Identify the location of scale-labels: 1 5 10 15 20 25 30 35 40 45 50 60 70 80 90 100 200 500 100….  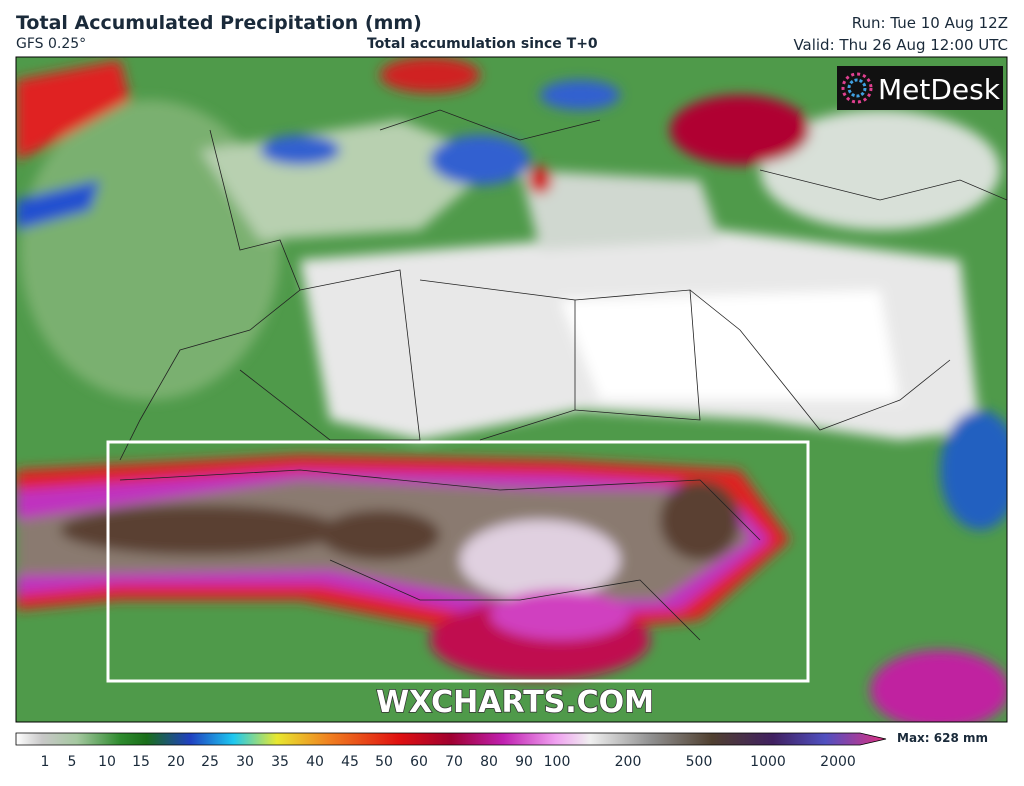
(448, 762).